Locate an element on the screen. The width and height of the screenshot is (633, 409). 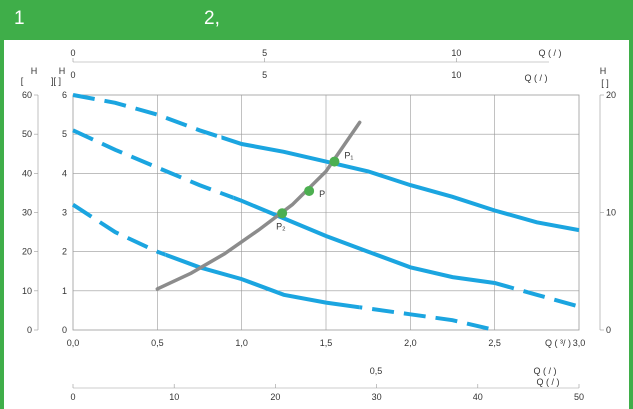
header-label-1: 1 is located at coordinates (19, 18).